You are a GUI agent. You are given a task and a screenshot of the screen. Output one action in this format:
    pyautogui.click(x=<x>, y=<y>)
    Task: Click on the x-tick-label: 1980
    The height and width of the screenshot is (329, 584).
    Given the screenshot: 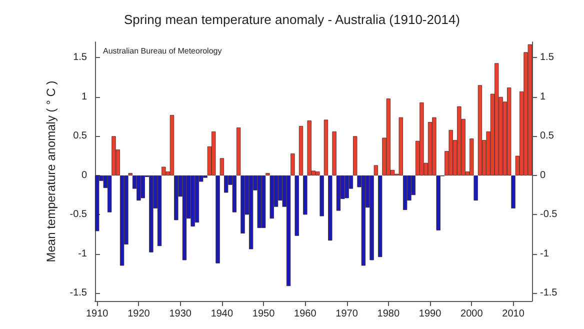 What is the action you would take?
    pyautogui.click(x=388, y=314)
    